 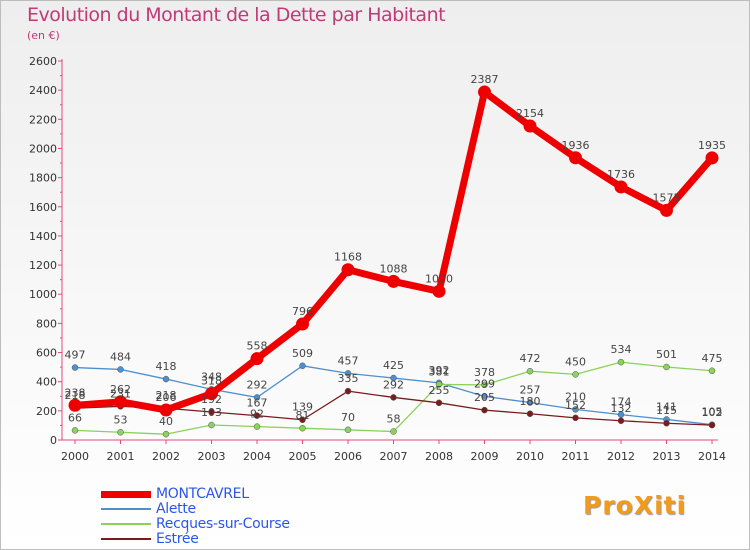 I want to click on data-label-montcavrel: 318, so click(x=211, y=381).